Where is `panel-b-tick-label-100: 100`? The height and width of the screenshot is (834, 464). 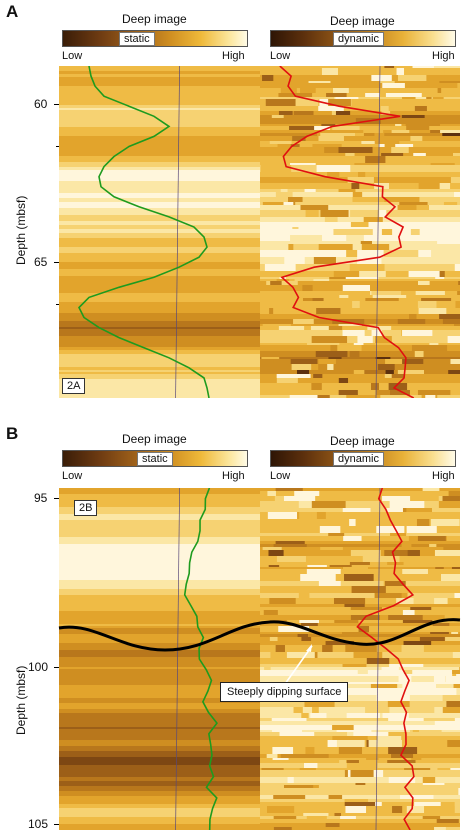
panel-b-tick-label-100: 100 is located at coordinates (38, 667).